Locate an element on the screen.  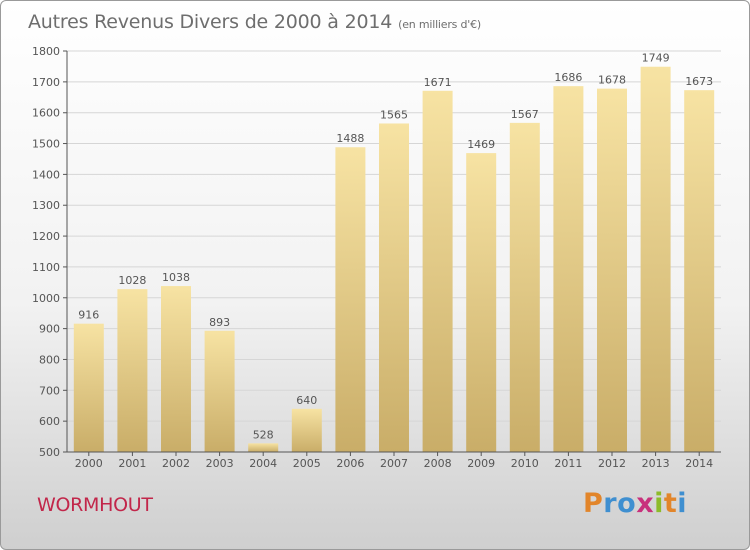
x-tick-label: 2008 is located at coordinates (438, 463).